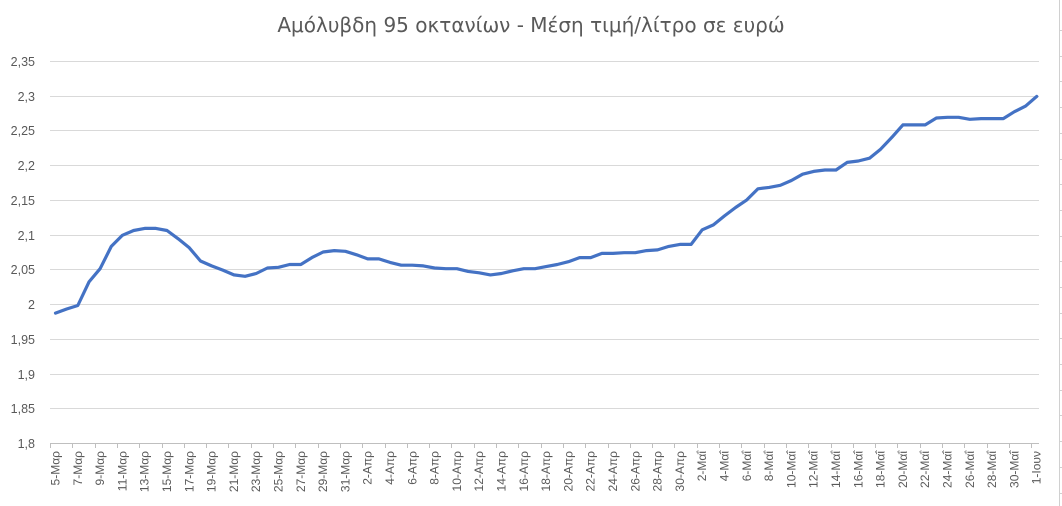  What do you see at coordinates (212, 471) in the screenshot?
I see `x-tick-label: 19-Μαρ` at bounding box center [212, 471].